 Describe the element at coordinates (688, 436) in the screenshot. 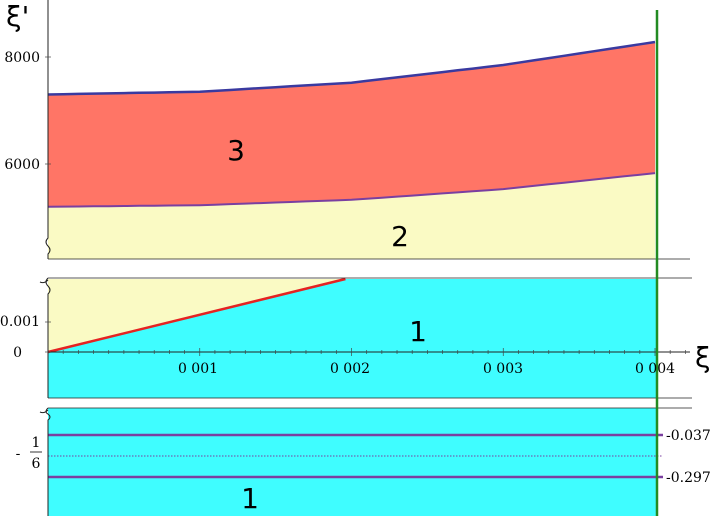

I see `y-tick-label-minus-0.037: -0.037` at that location.